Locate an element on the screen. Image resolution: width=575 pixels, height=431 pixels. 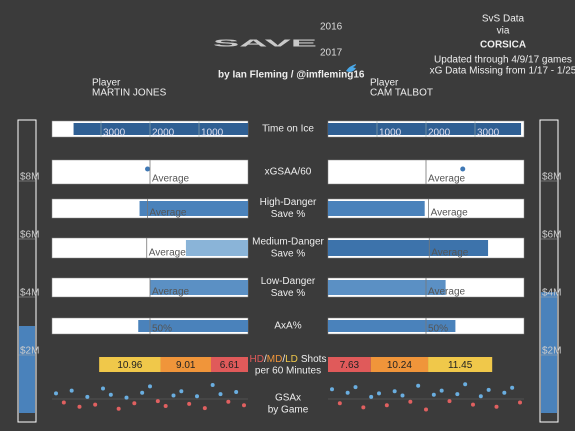
metric-title: xGSAA/60 is located at coordinates (288, 172).